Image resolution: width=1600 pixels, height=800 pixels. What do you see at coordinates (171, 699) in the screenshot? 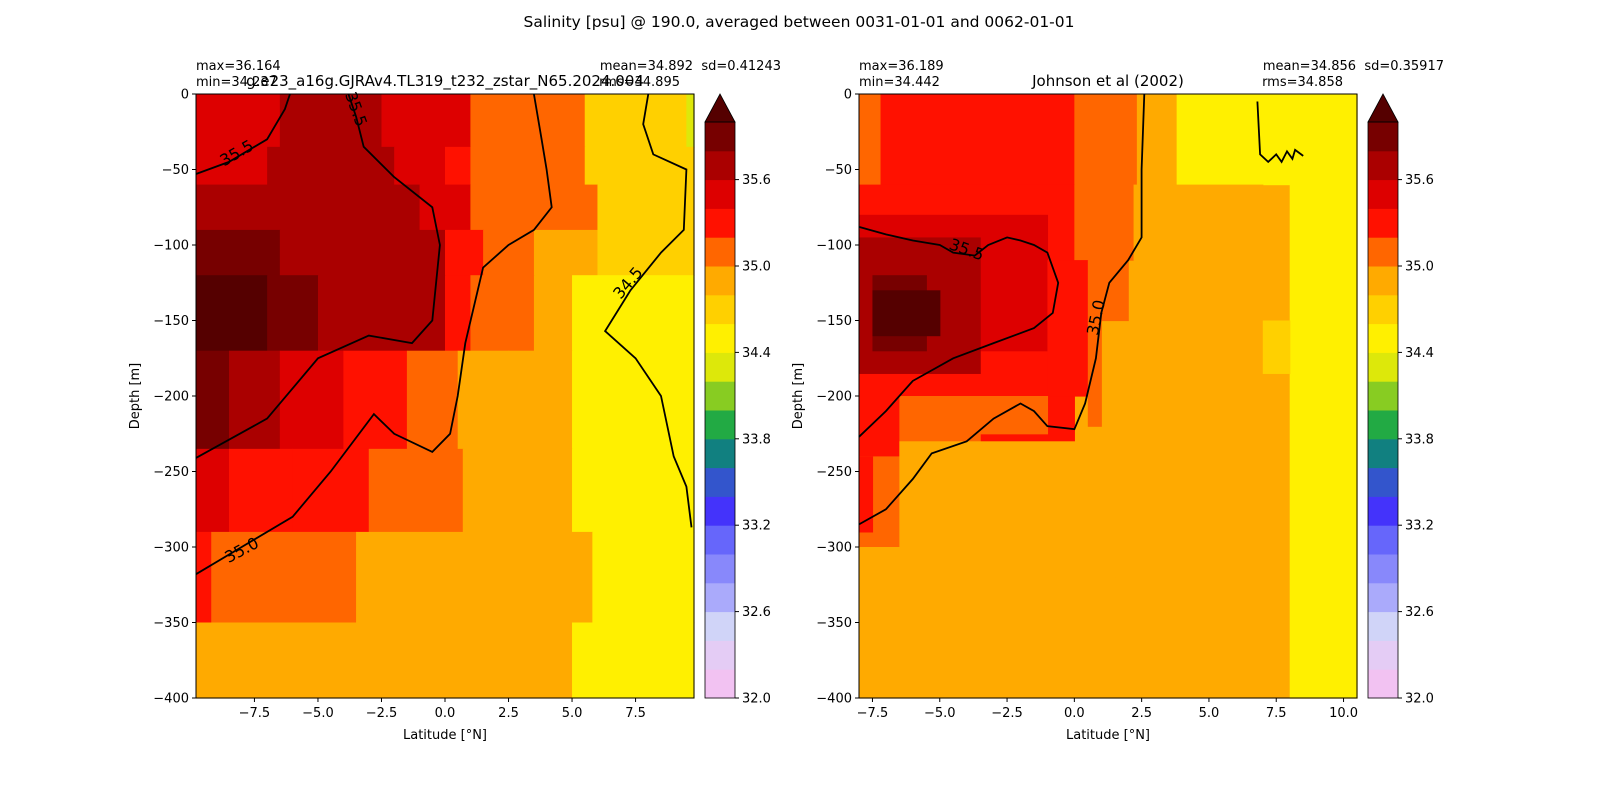
I see `y-tick-label: −400` at bounding box center [171, 699].